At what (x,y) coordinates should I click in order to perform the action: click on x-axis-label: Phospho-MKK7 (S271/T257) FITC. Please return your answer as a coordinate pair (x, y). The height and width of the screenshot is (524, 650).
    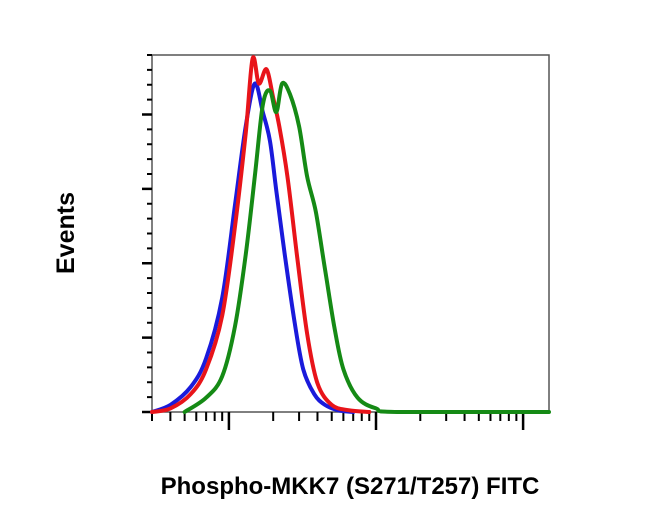
    Looking at the image, I should click on (350, 486).